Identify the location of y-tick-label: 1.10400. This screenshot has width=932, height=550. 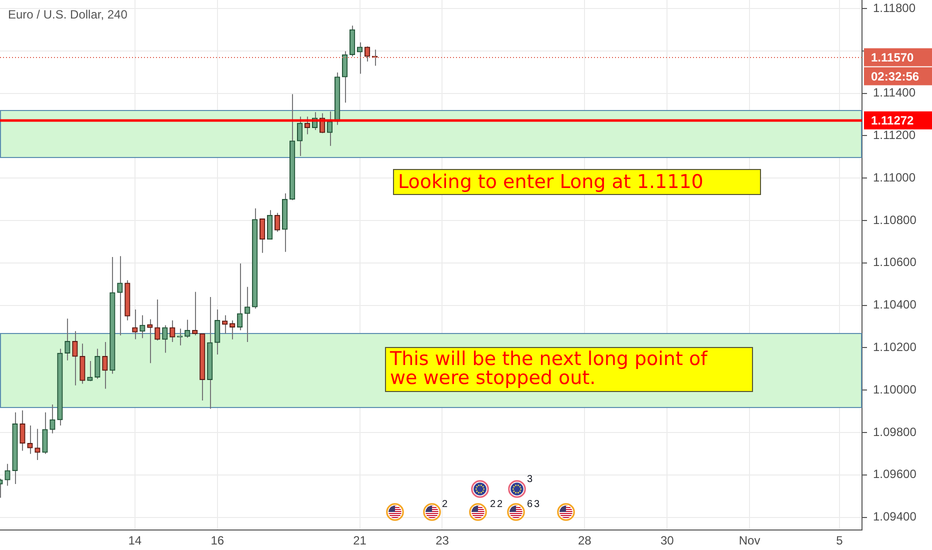
(895, 305).